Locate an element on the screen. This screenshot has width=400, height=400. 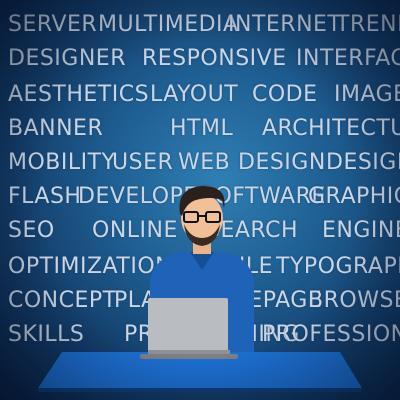
desk-shadow is located at coordinates (200, 390).